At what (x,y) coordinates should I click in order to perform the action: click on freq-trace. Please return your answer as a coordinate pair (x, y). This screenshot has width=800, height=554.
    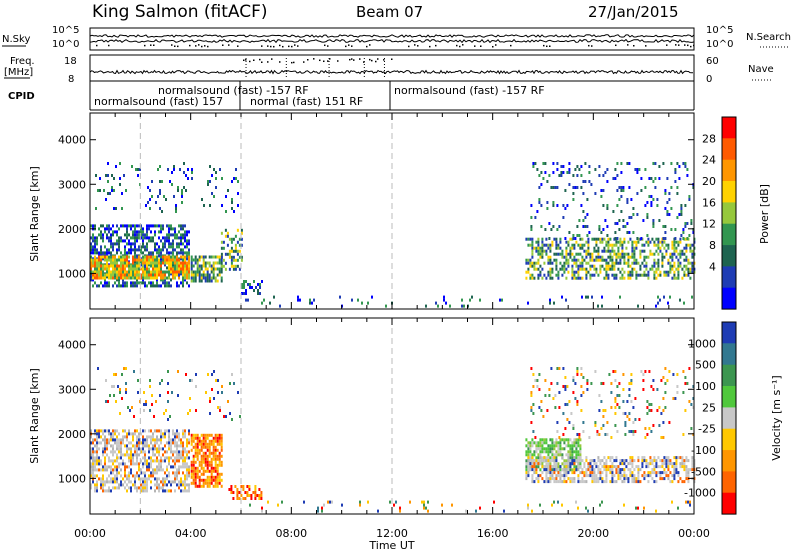
    Looking at the image, I should click on (391, 68).